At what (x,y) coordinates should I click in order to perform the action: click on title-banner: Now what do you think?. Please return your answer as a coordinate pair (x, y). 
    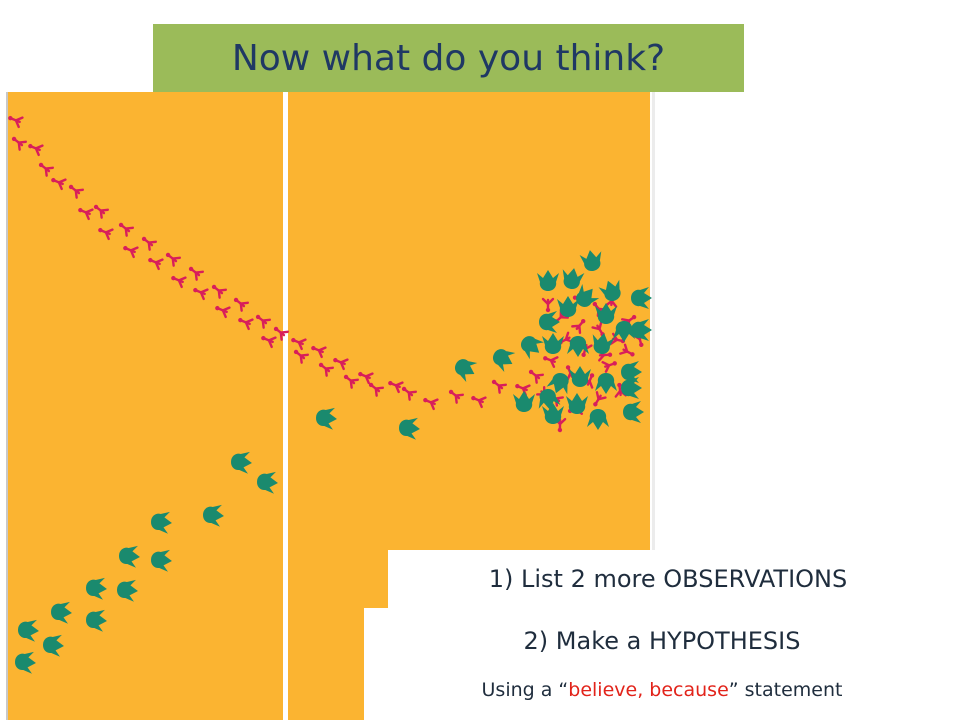
    Looking at the image, I should click on (448, 58).